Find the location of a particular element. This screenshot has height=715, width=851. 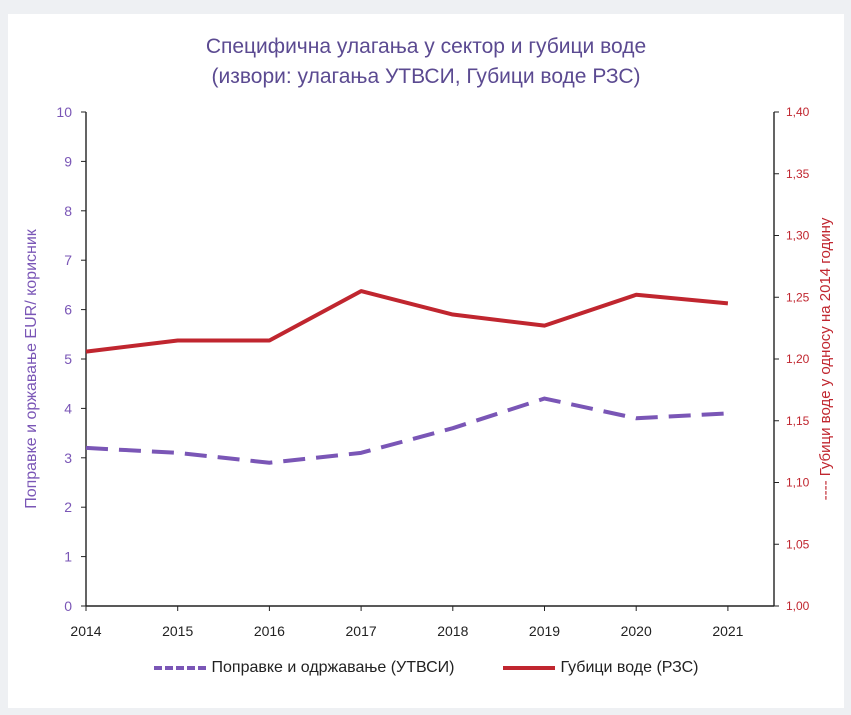

legend-item-repairs: Поправке и одржавање (УТВСИ) is located at coordinates (304, 668).